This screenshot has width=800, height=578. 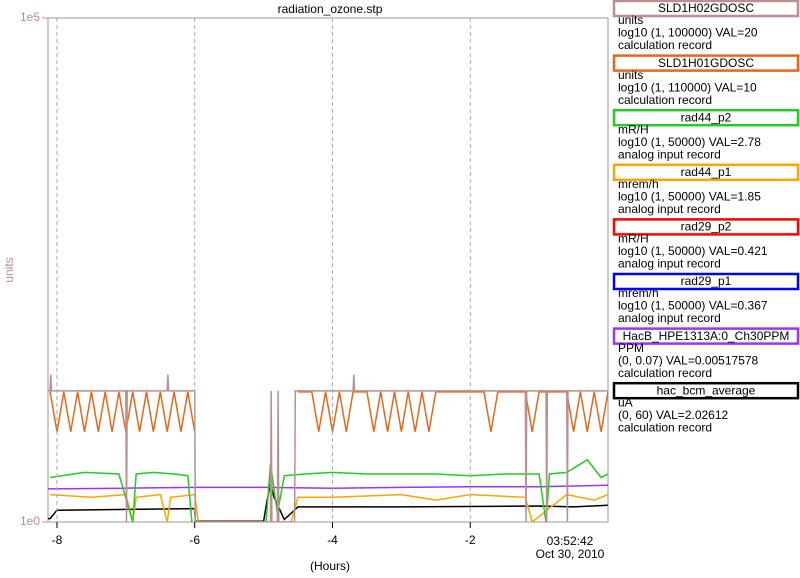 What do you see at coordinates (688, 33) in the screenshot?
I see `legend-description: log10 (1, 100000) VAL=20` at bounding box center [688, 33].